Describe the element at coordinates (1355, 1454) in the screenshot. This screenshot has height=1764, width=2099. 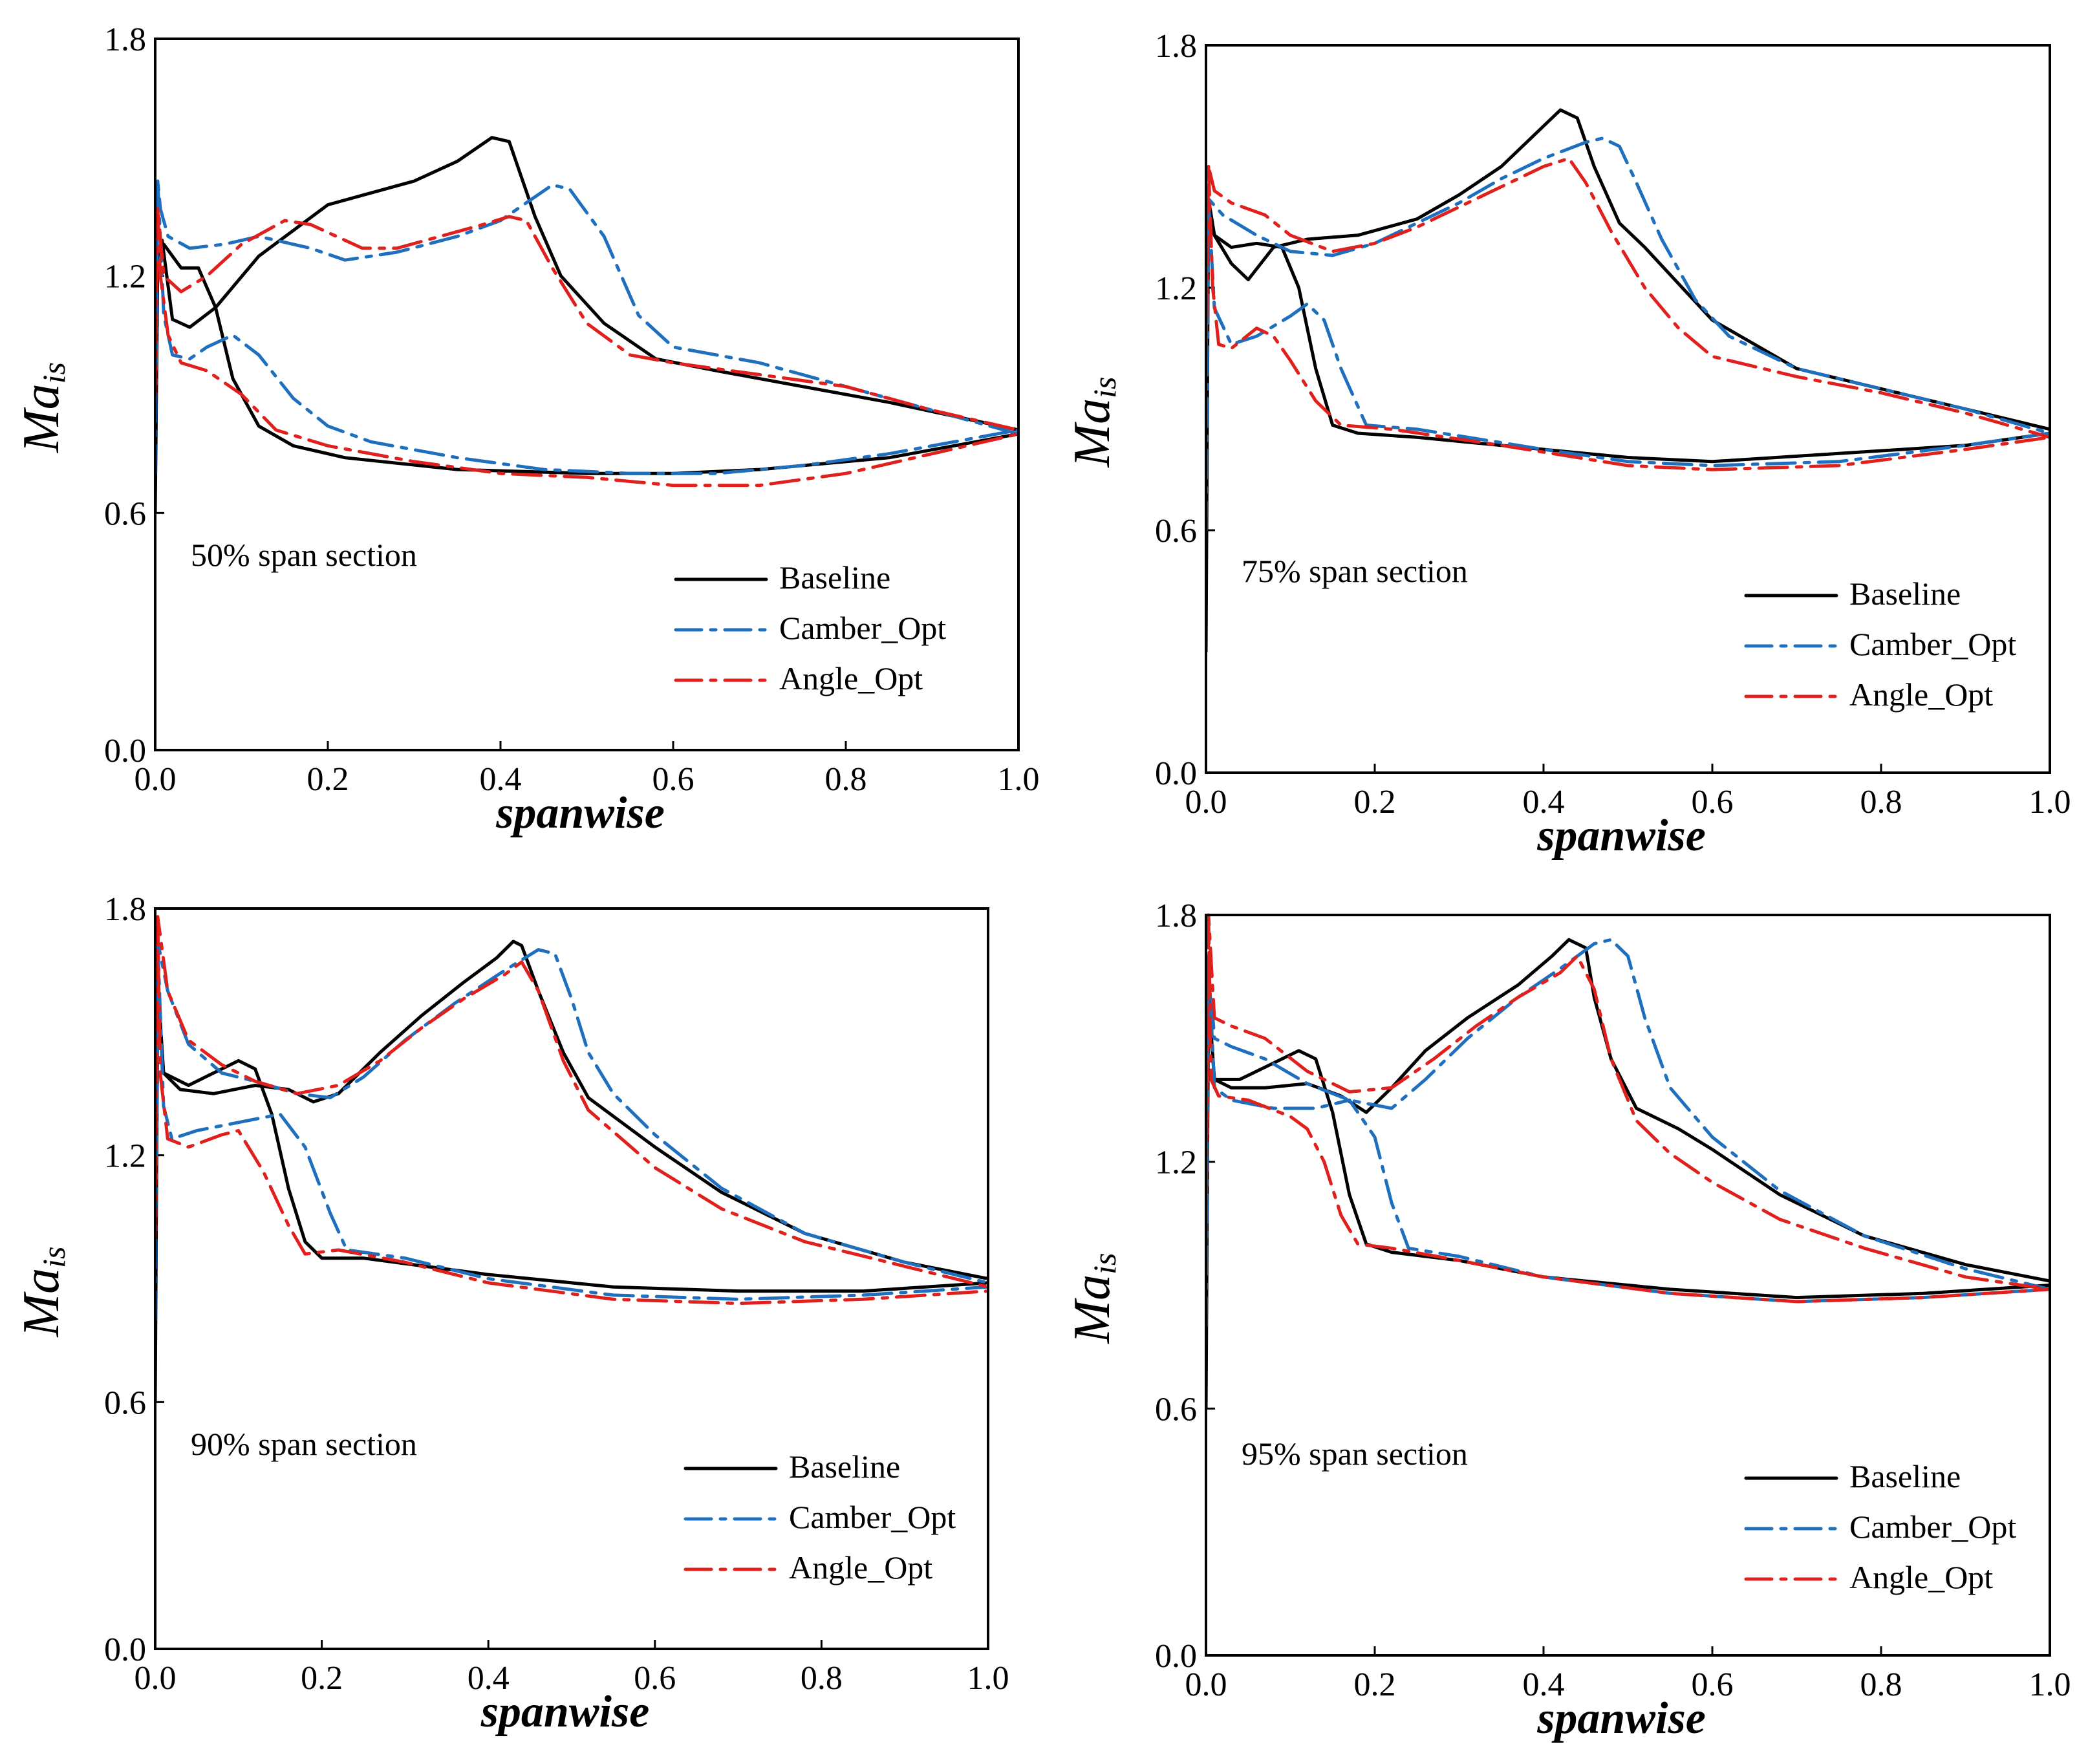
I see `section-annotation: 95% span section` at that location.